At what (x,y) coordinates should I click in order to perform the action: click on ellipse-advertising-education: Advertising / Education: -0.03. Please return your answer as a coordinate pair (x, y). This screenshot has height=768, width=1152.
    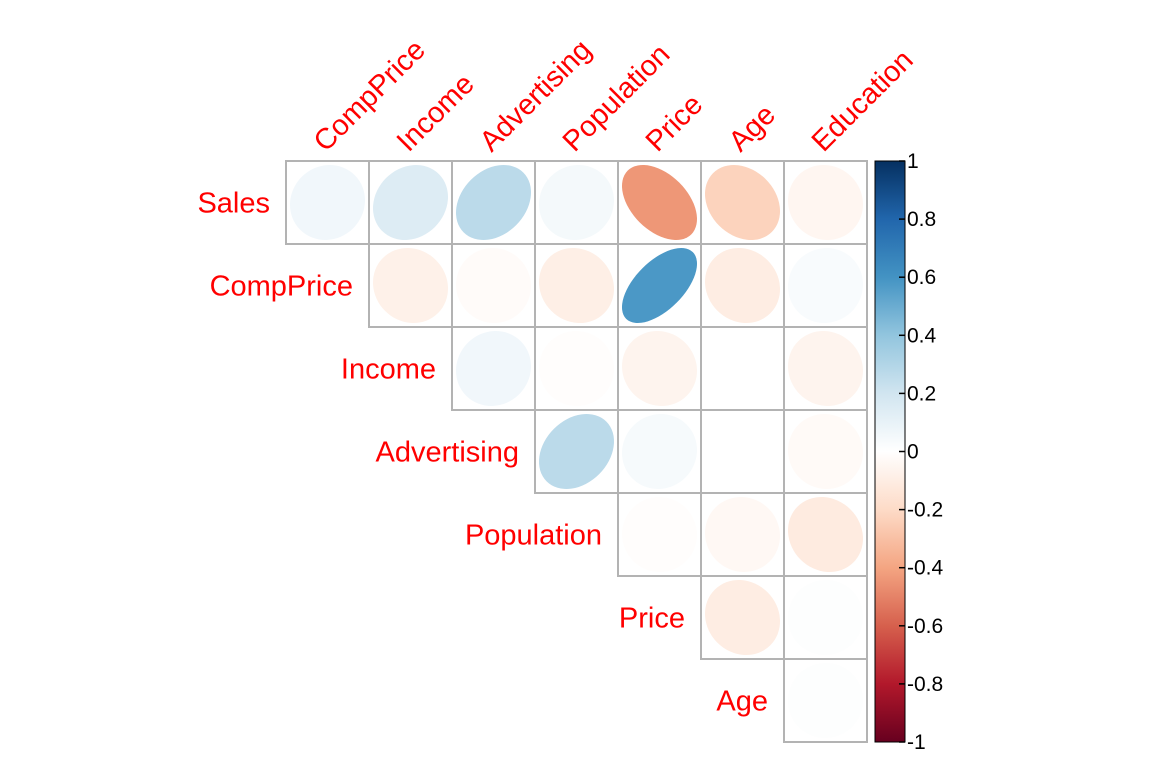
    Looking at the image, I should click on (825, 451).